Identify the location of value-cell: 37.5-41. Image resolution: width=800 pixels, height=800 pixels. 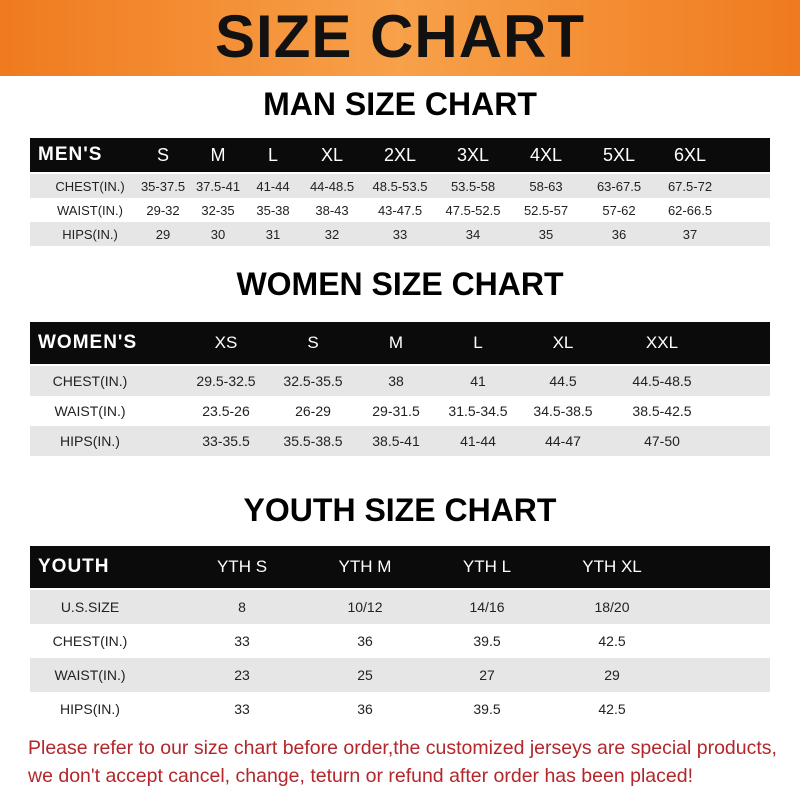
(218, 186).